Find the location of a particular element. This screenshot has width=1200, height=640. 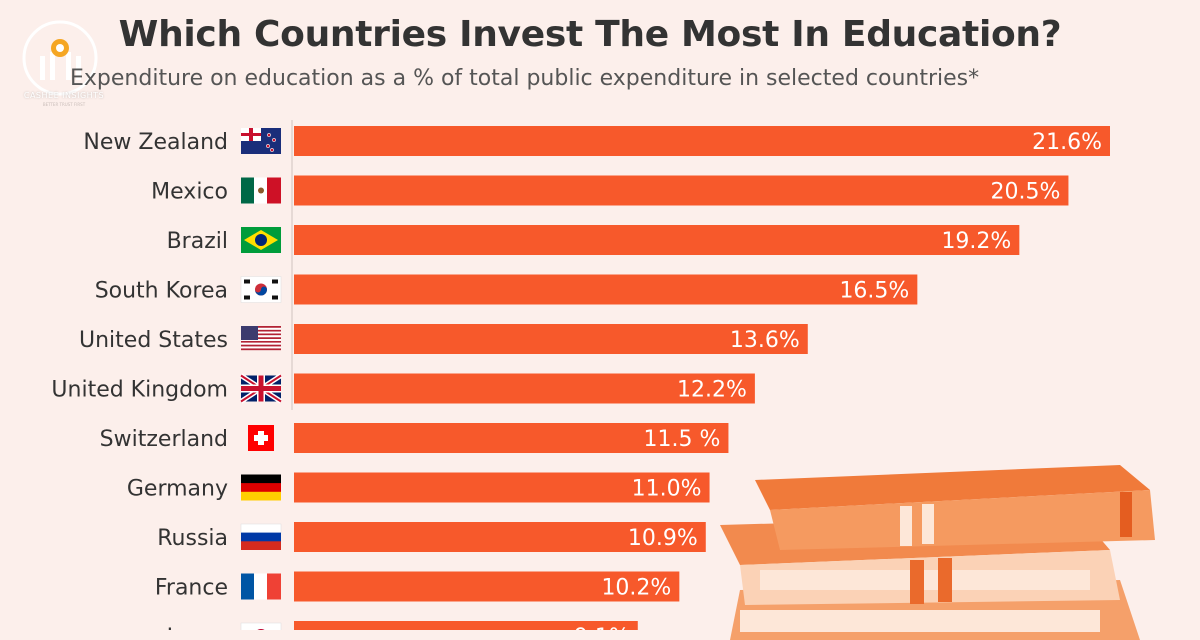

data-label: 13.6% is located at coordinates (765, 340).